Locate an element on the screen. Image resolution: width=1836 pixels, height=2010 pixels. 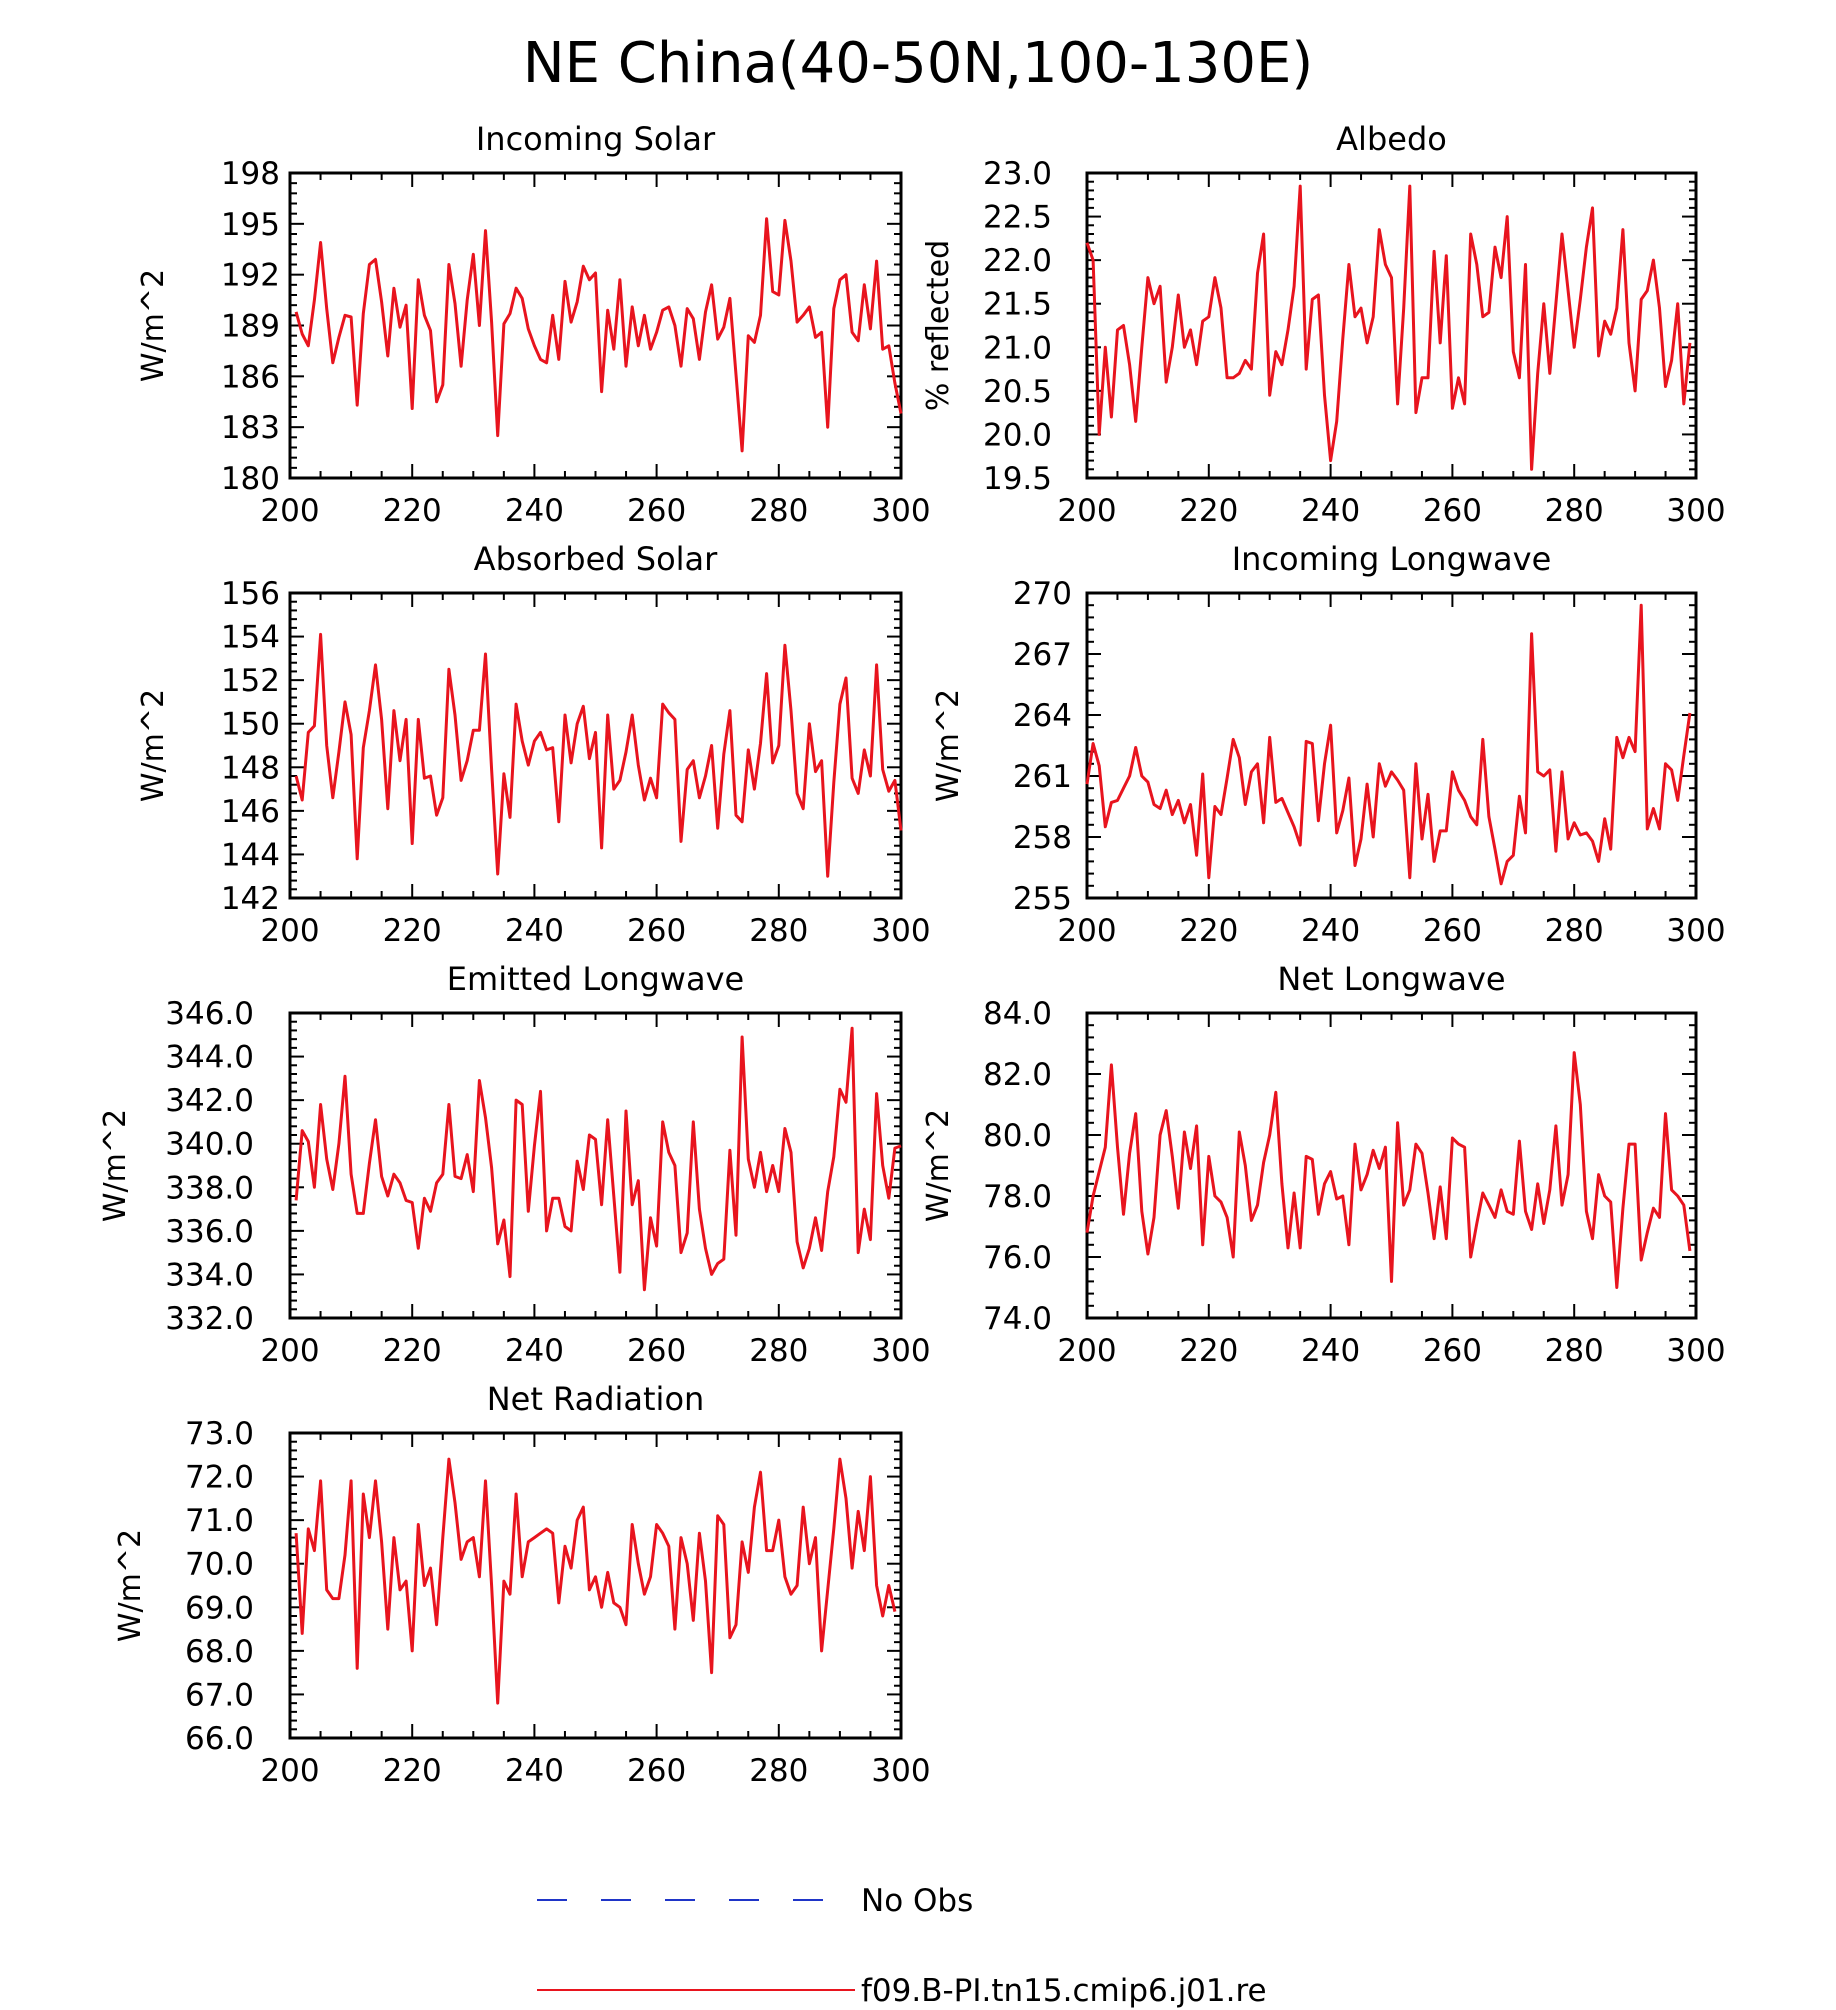
panel-title: Albedo is located at coordinates (1391, 139).